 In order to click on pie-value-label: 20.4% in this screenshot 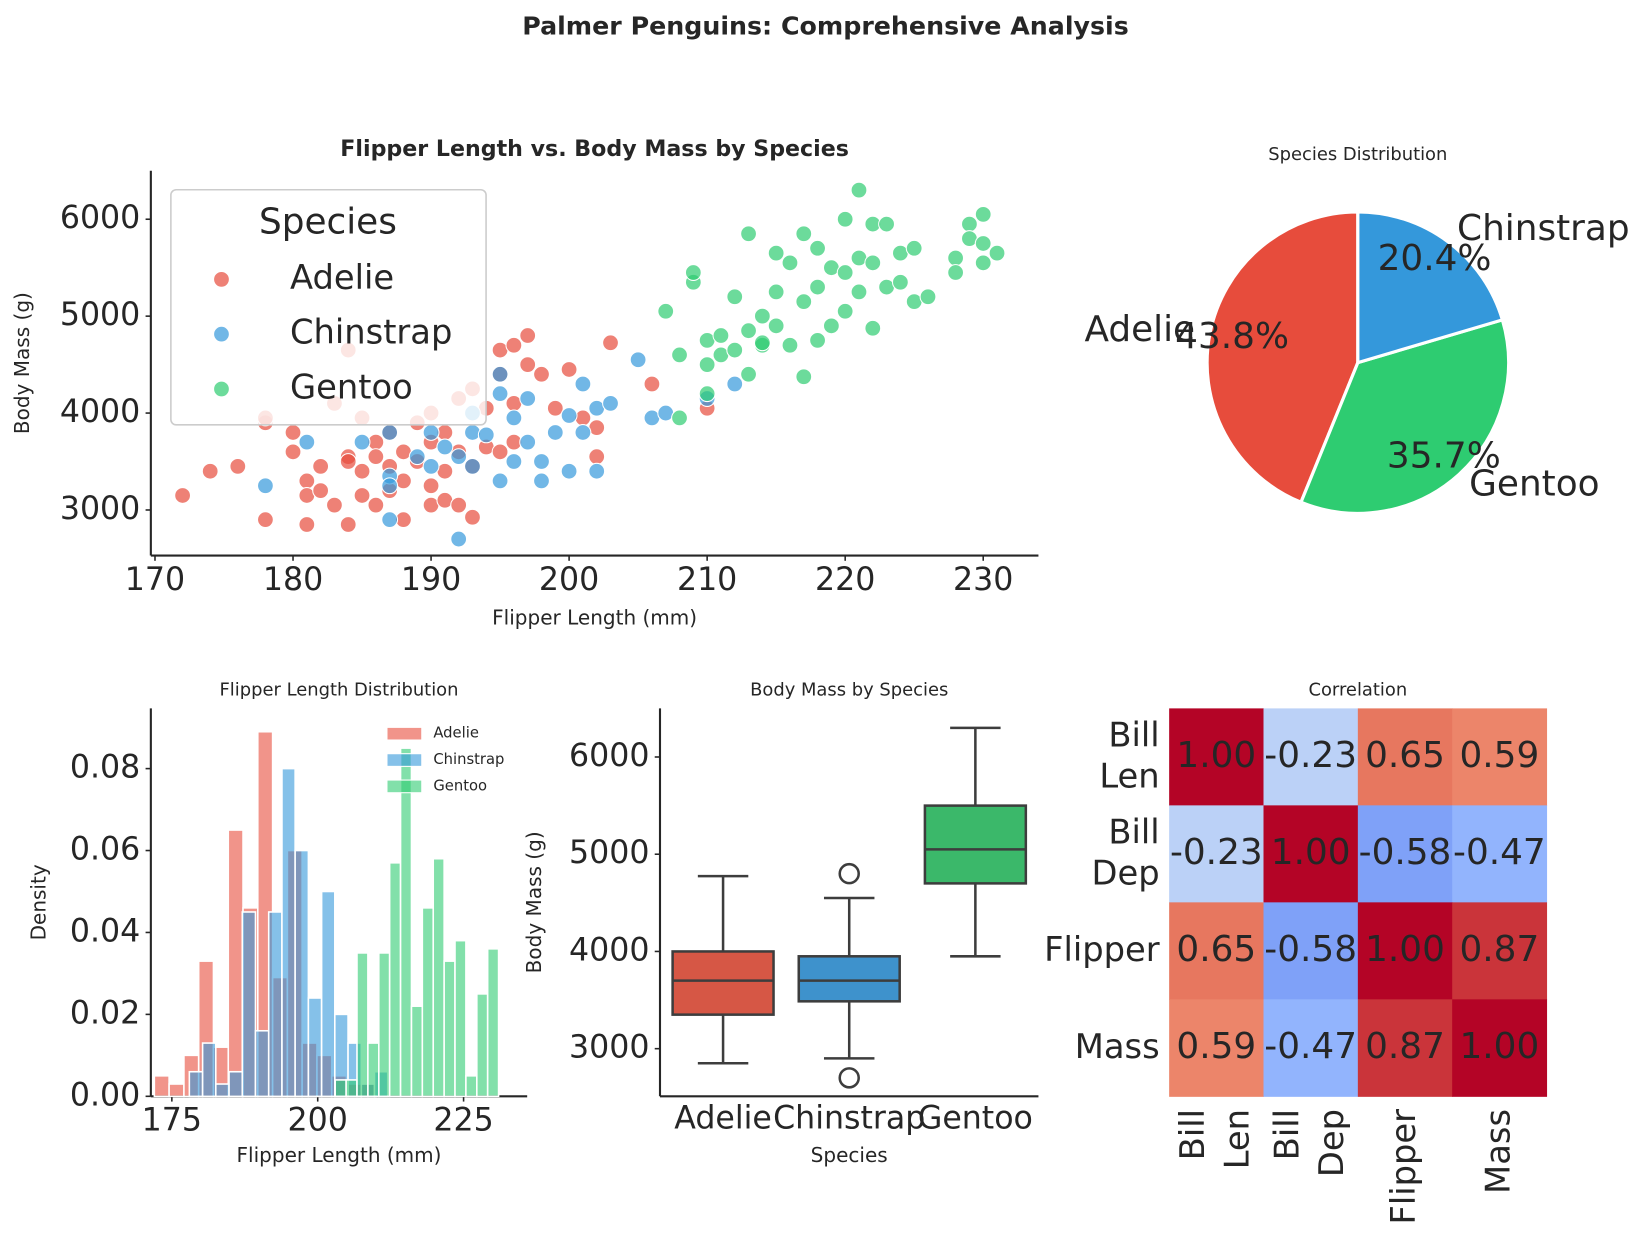, I will do `click(1435, 258)`.